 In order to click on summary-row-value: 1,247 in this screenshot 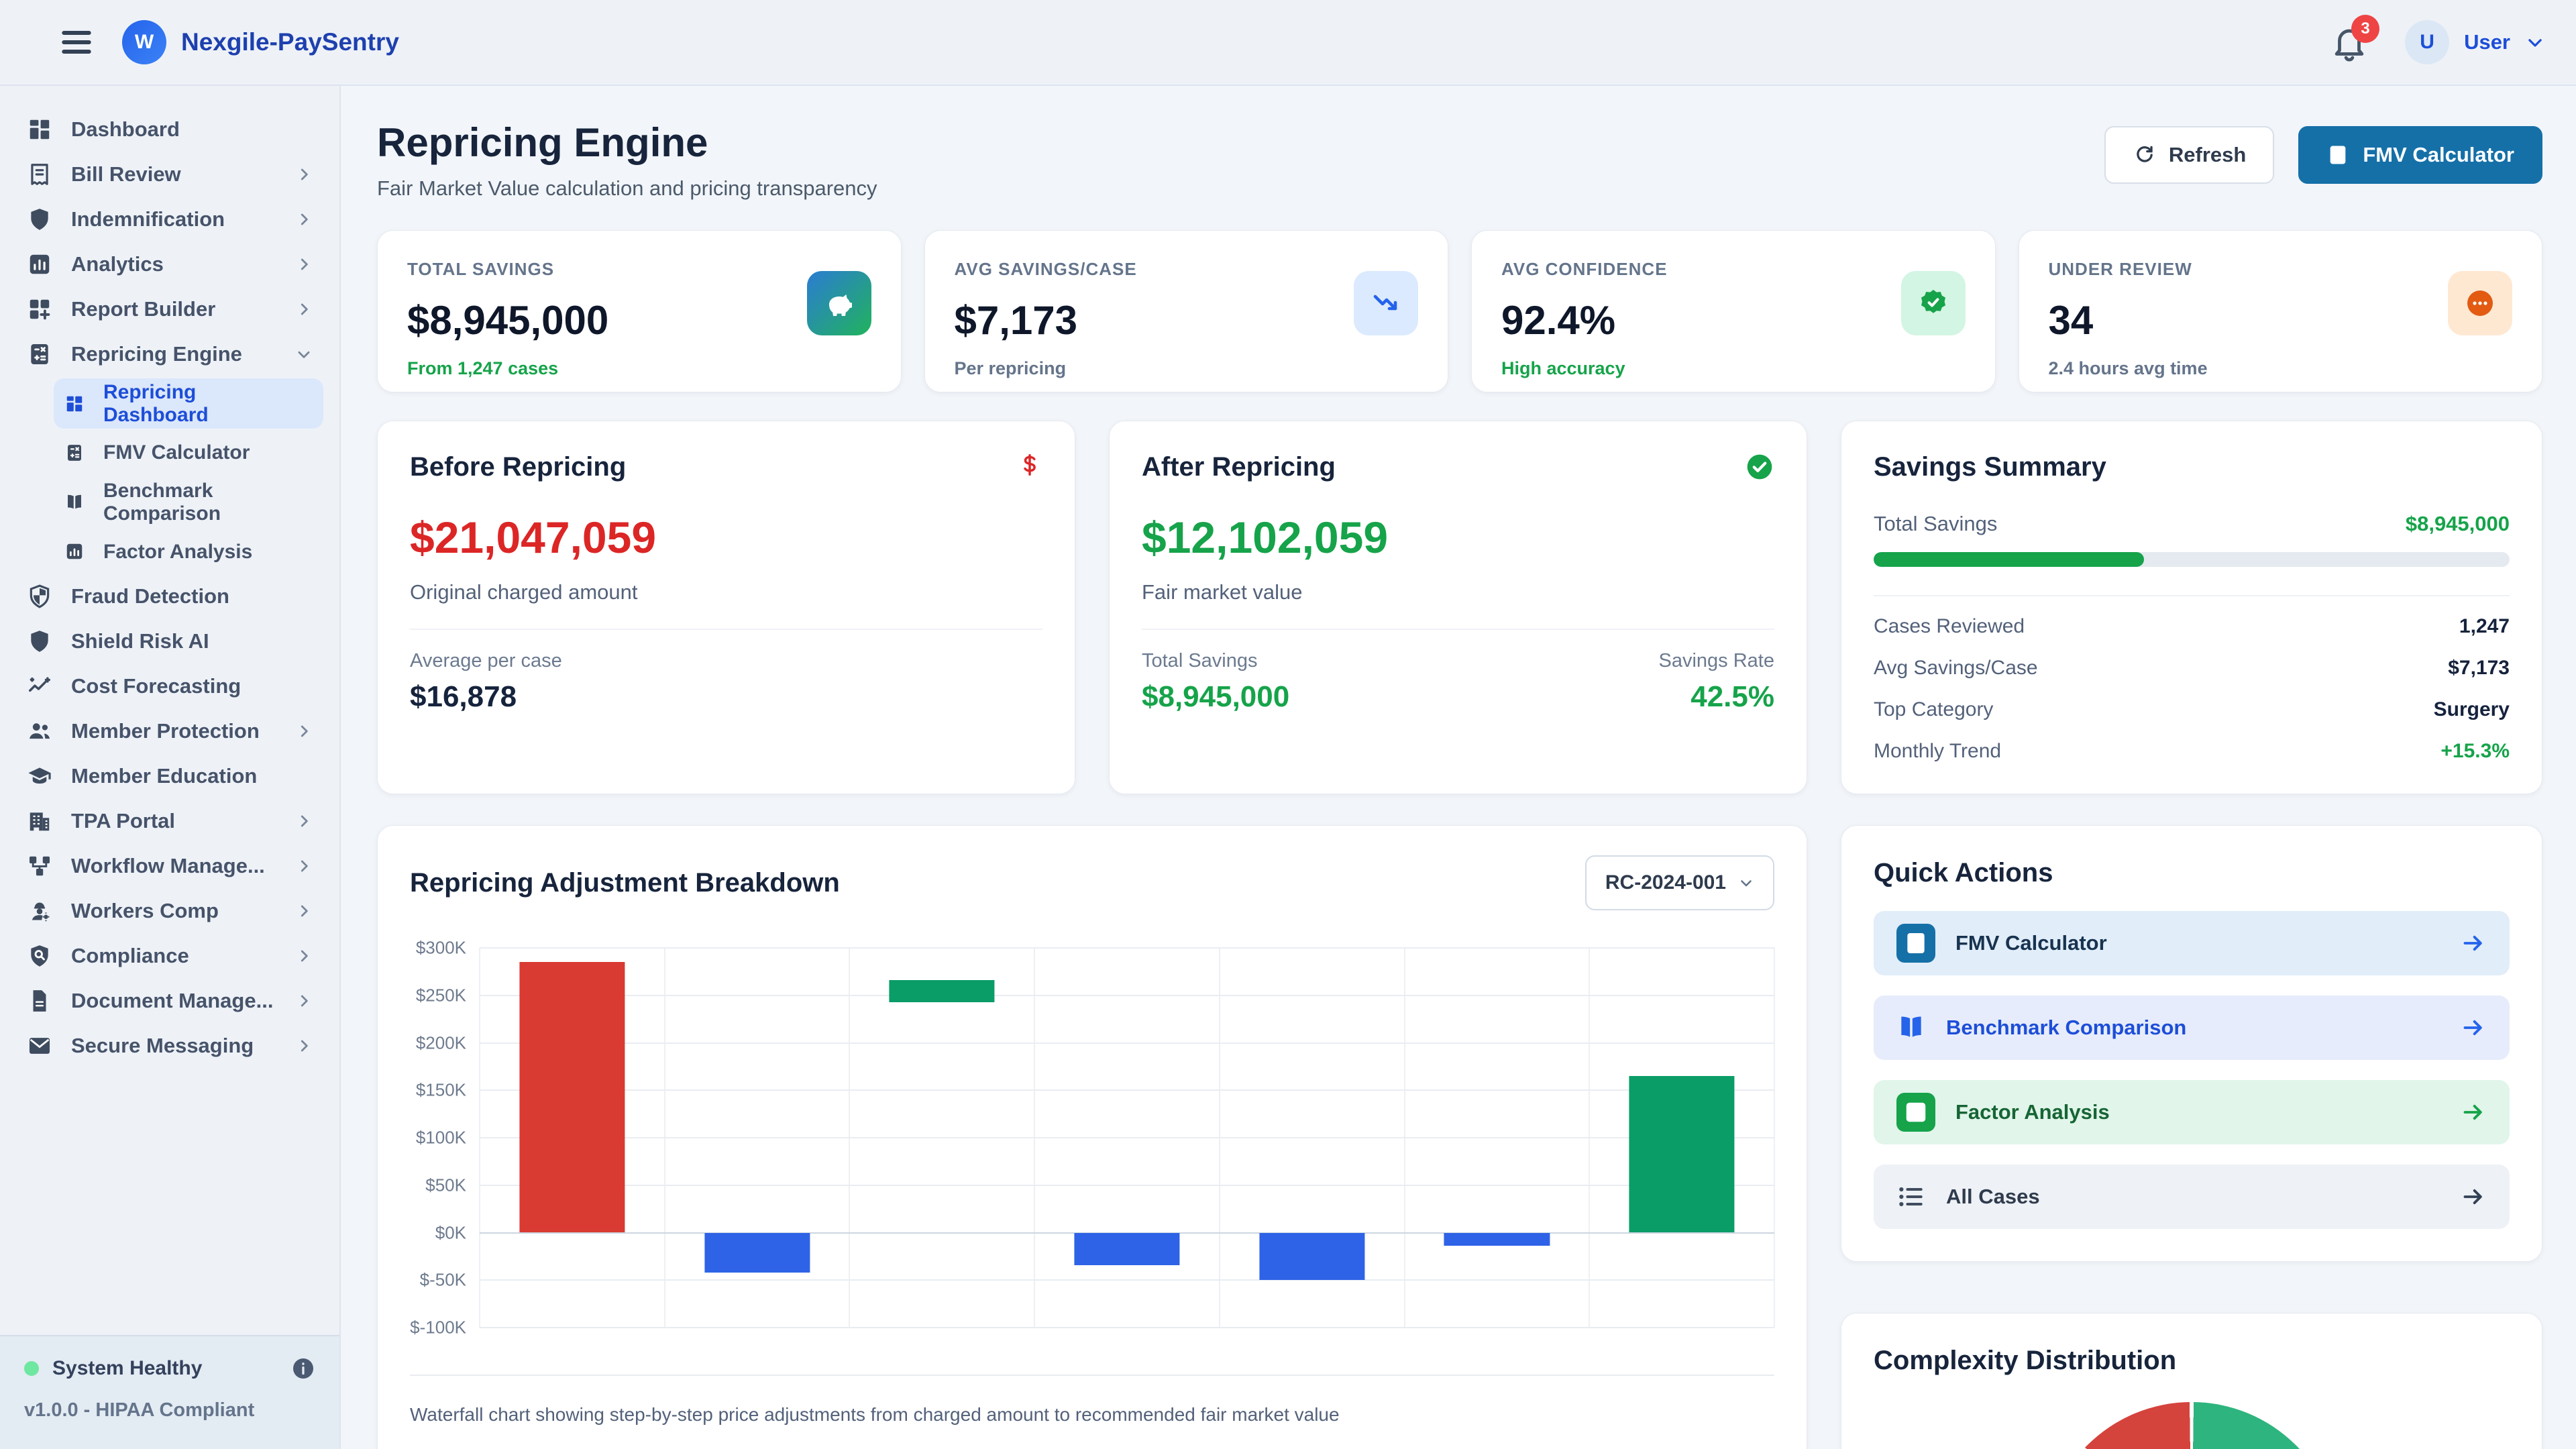, I will do `click(2484, 626)`.